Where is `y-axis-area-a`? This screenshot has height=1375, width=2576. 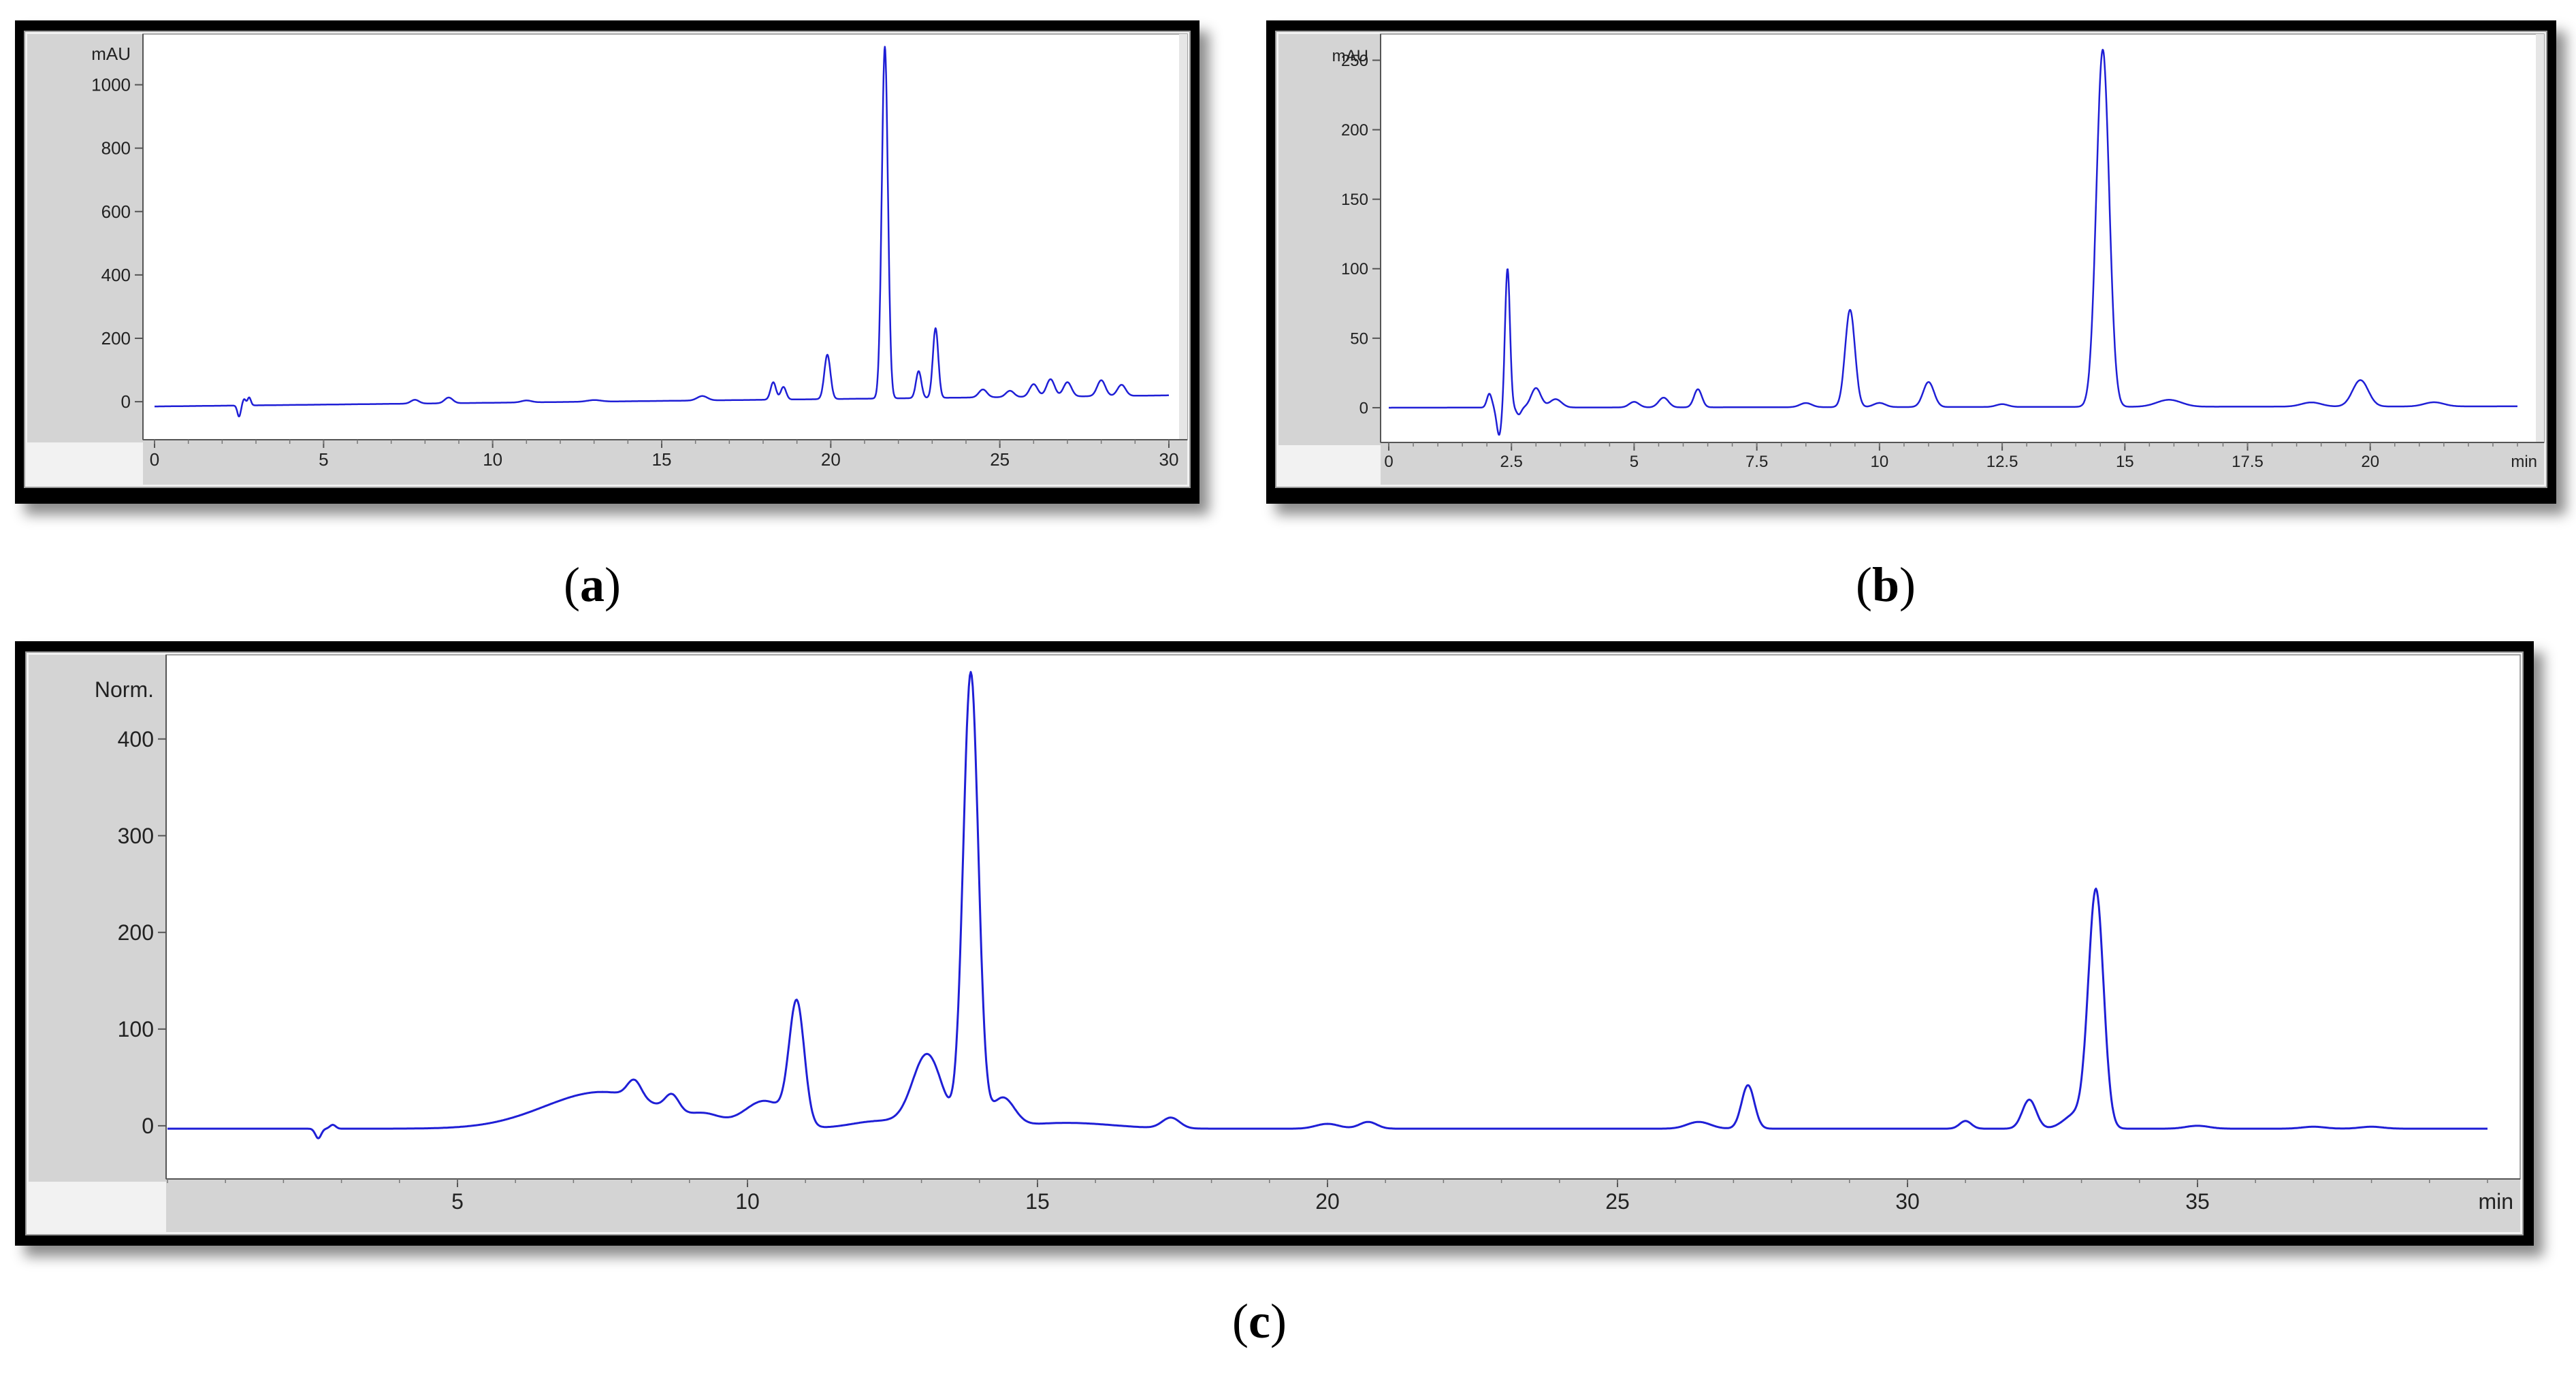
y-axis-area-a is located at coordinates (85, 238).